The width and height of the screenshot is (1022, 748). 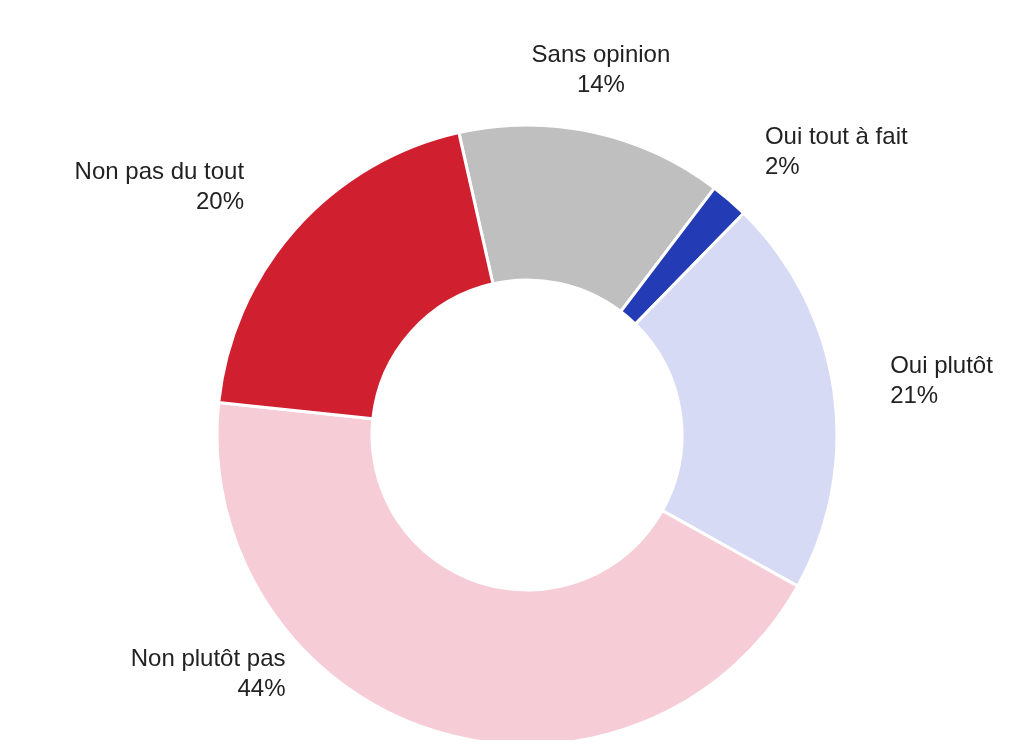 What do you see at coordinates (261, 687) in the screenshot?
I see `data-label: 44%` at bounding box center [261, 687].